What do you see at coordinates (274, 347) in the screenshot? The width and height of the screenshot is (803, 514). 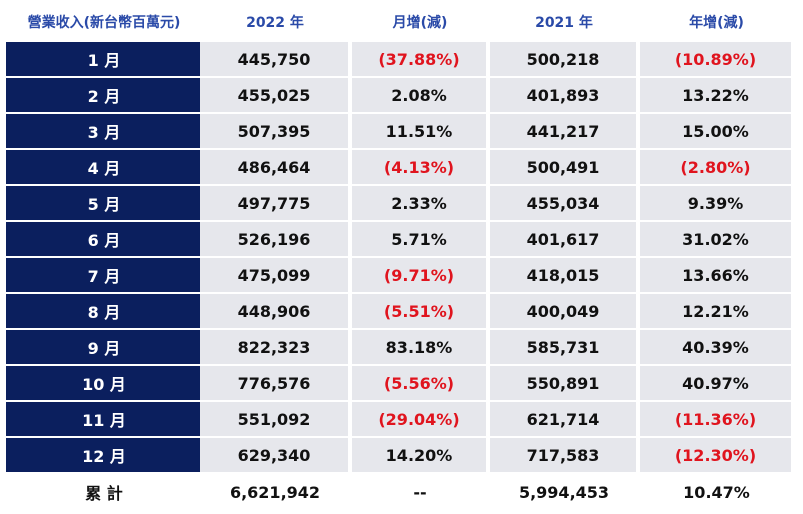 I see `value-cell: 822,323` at bounding box center [274, 347].